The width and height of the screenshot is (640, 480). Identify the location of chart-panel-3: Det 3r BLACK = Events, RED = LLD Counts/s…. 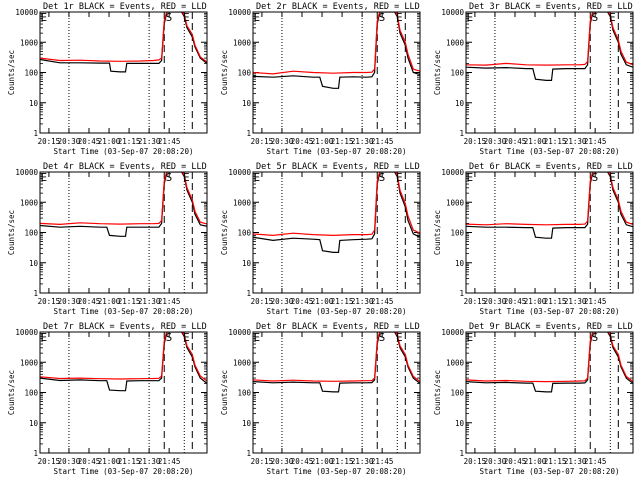
(533, 79).